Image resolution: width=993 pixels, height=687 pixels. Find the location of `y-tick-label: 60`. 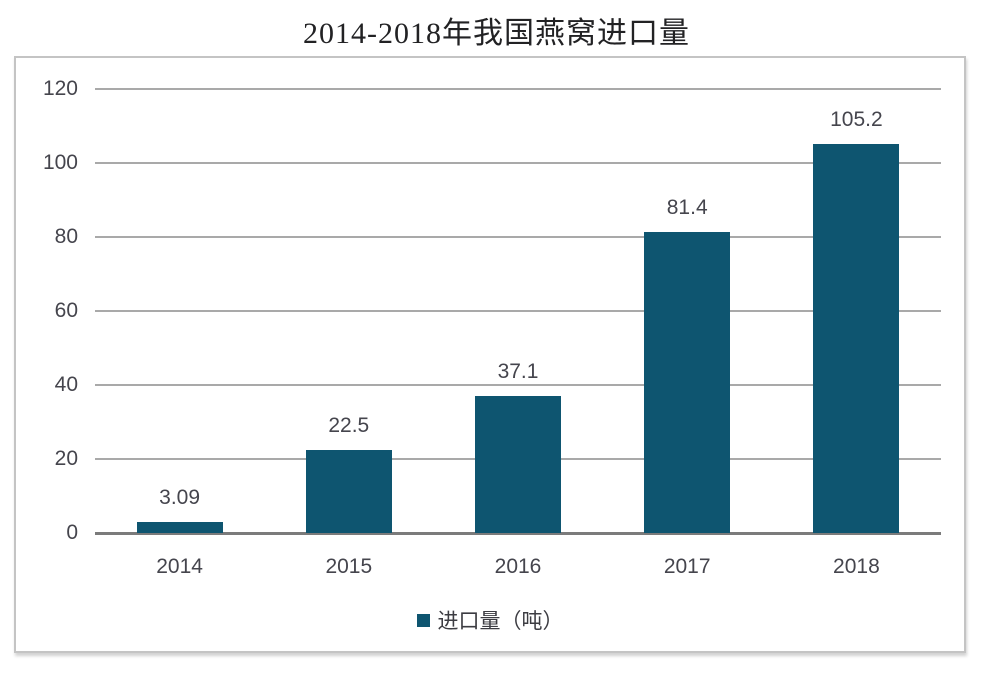

y-tick-label: 60 is located at coordinates (66, 310).